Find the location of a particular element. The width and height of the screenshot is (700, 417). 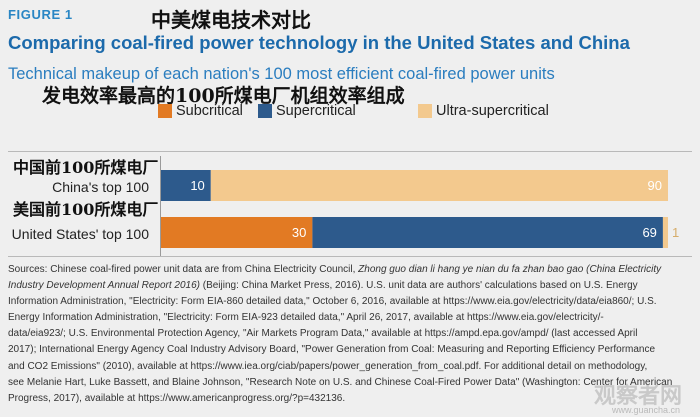

row-label-us: United States' top 100 is located at coordinates (80, 234).